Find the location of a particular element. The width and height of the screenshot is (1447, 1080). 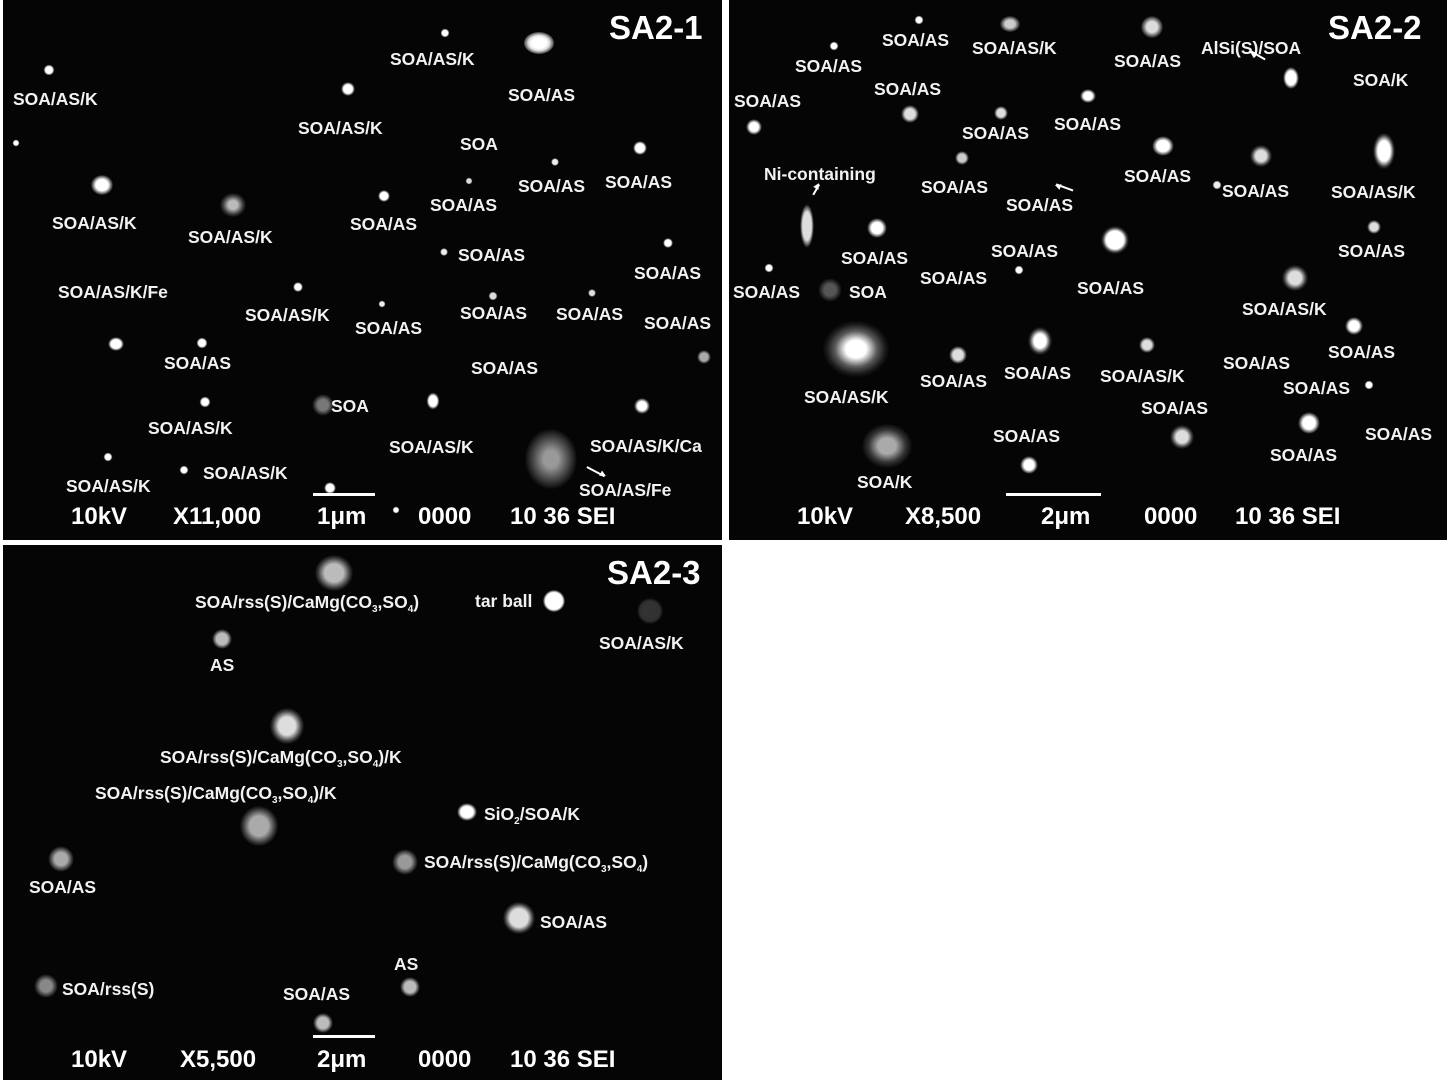

magnification-readout: X11,000 is located at coordinates (217, 516).